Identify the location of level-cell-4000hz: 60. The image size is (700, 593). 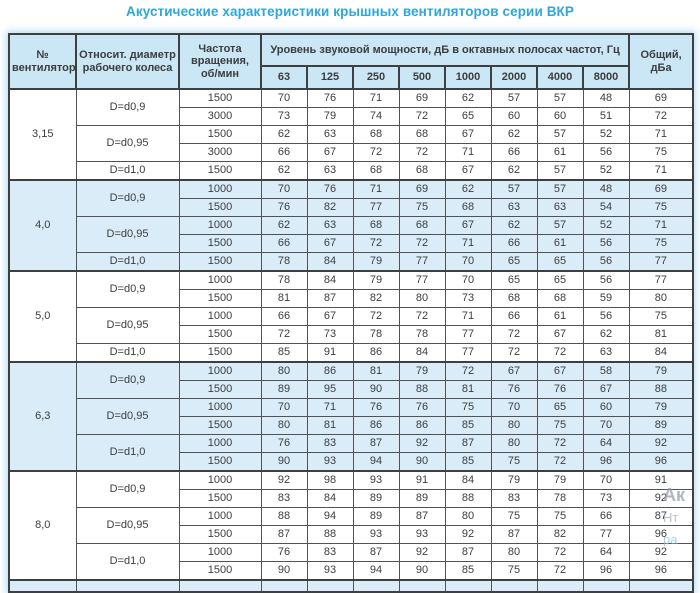
(560, 116).